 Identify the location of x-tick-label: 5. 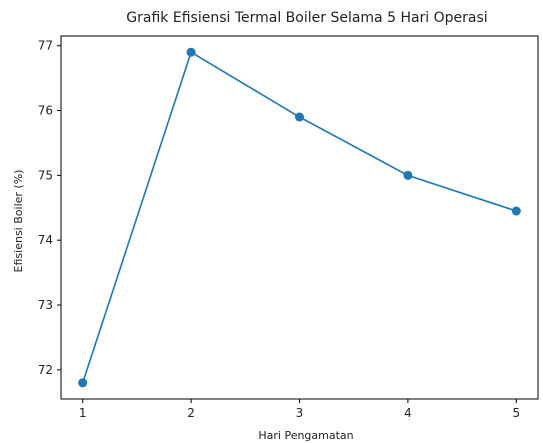
(516, 413).